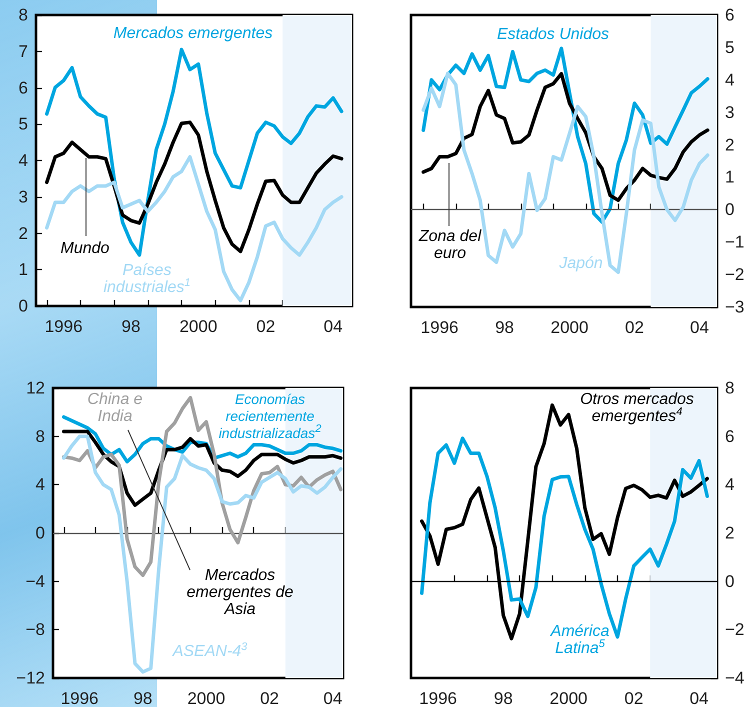 The width and height of the screenshot is (749, 707). Describe the element at coordinates (240, 592) in the screenshot. I see `text: Mercados emergentes de Asia` at that location.